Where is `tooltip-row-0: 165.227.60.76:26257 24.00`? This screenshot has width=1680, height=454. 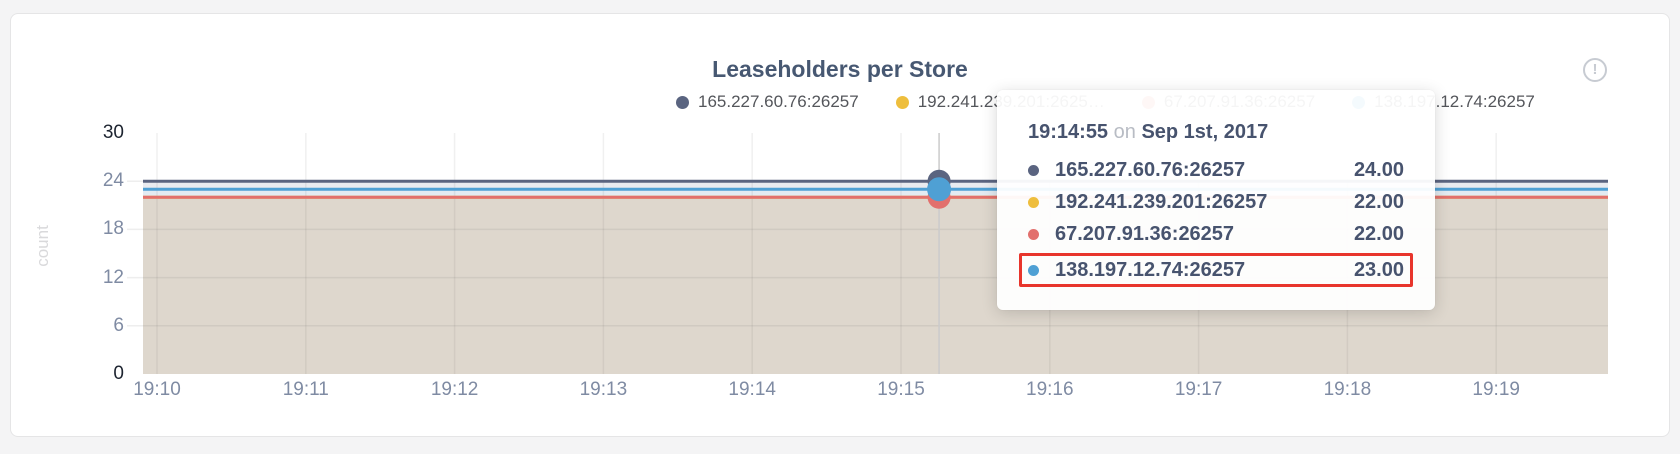
tooltip-row-0: 165.227.60.76:26257 24.00 is located at coordinates (1216, 170).